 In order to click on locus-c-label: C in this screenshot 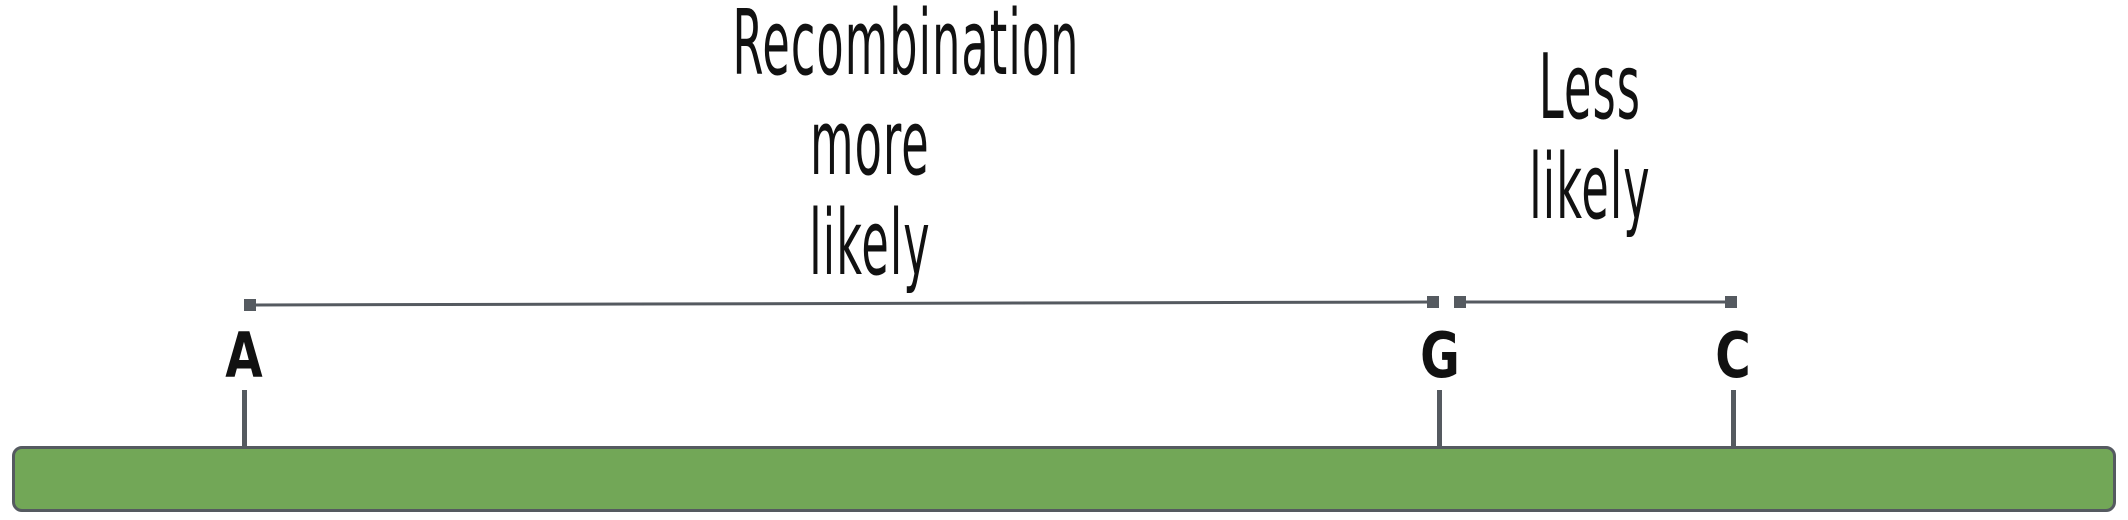, I will do `click(1733, 355)`.